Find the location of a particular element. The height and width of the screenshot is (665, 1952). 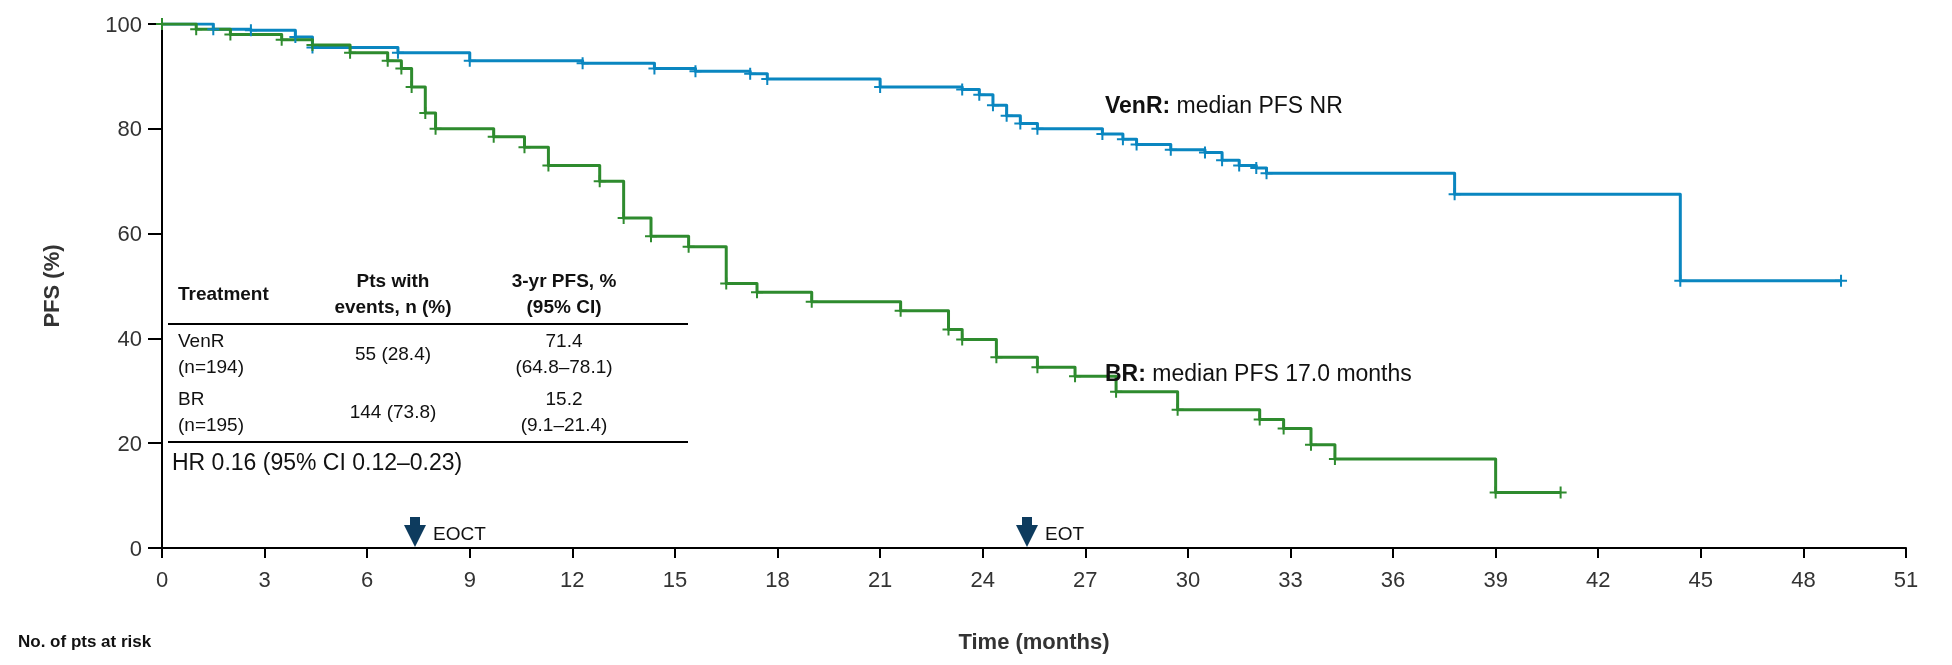

y-tick-label: 60 is located at coordinates (129, 234).